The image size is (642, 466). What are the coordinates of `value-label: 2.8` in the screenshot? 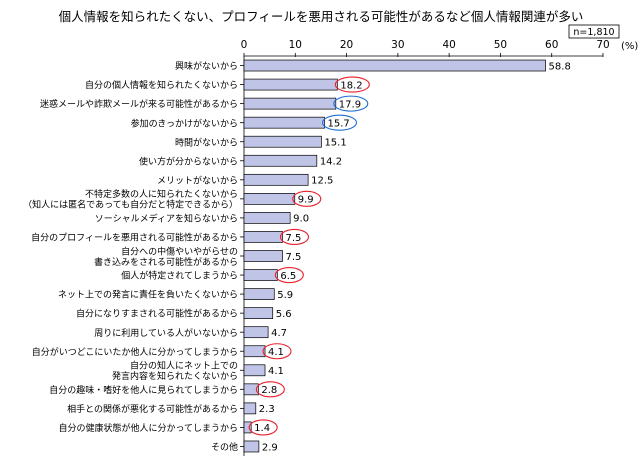 It's located at (269, 390).